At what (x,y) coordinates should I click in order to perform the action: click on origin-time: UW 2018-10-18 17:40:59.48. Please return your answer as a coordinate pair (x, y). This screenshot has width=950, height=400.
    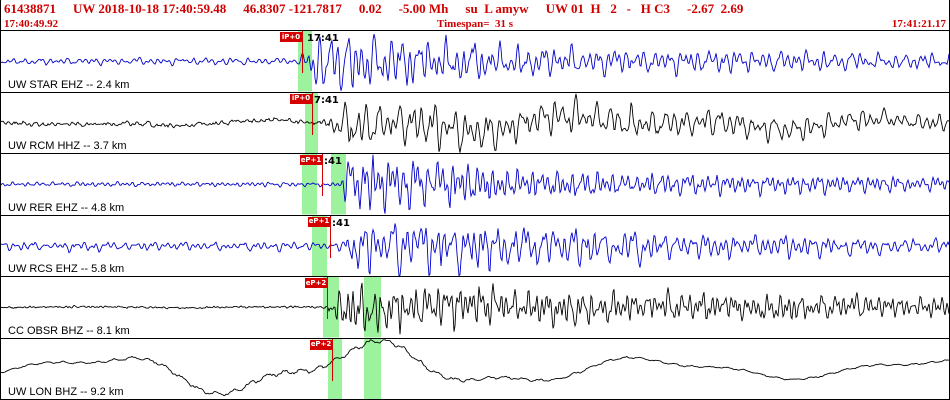
    Looking at the image, I should click on (150, 8).